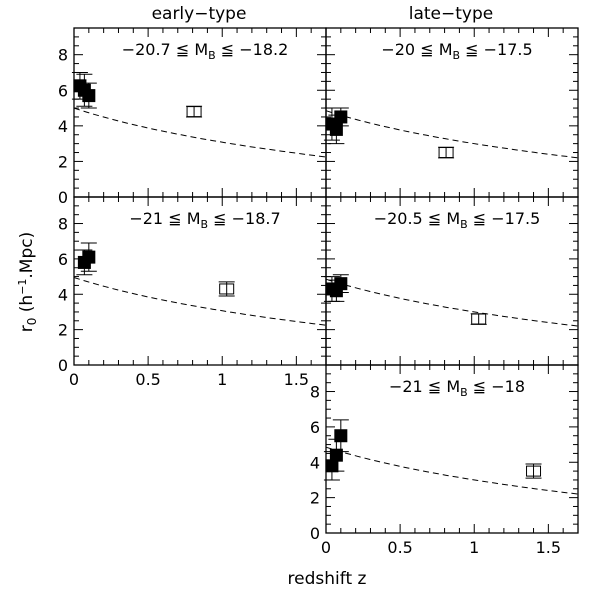  I want to click on panel-label-right: ≦ −18.7, so click(244, 218).